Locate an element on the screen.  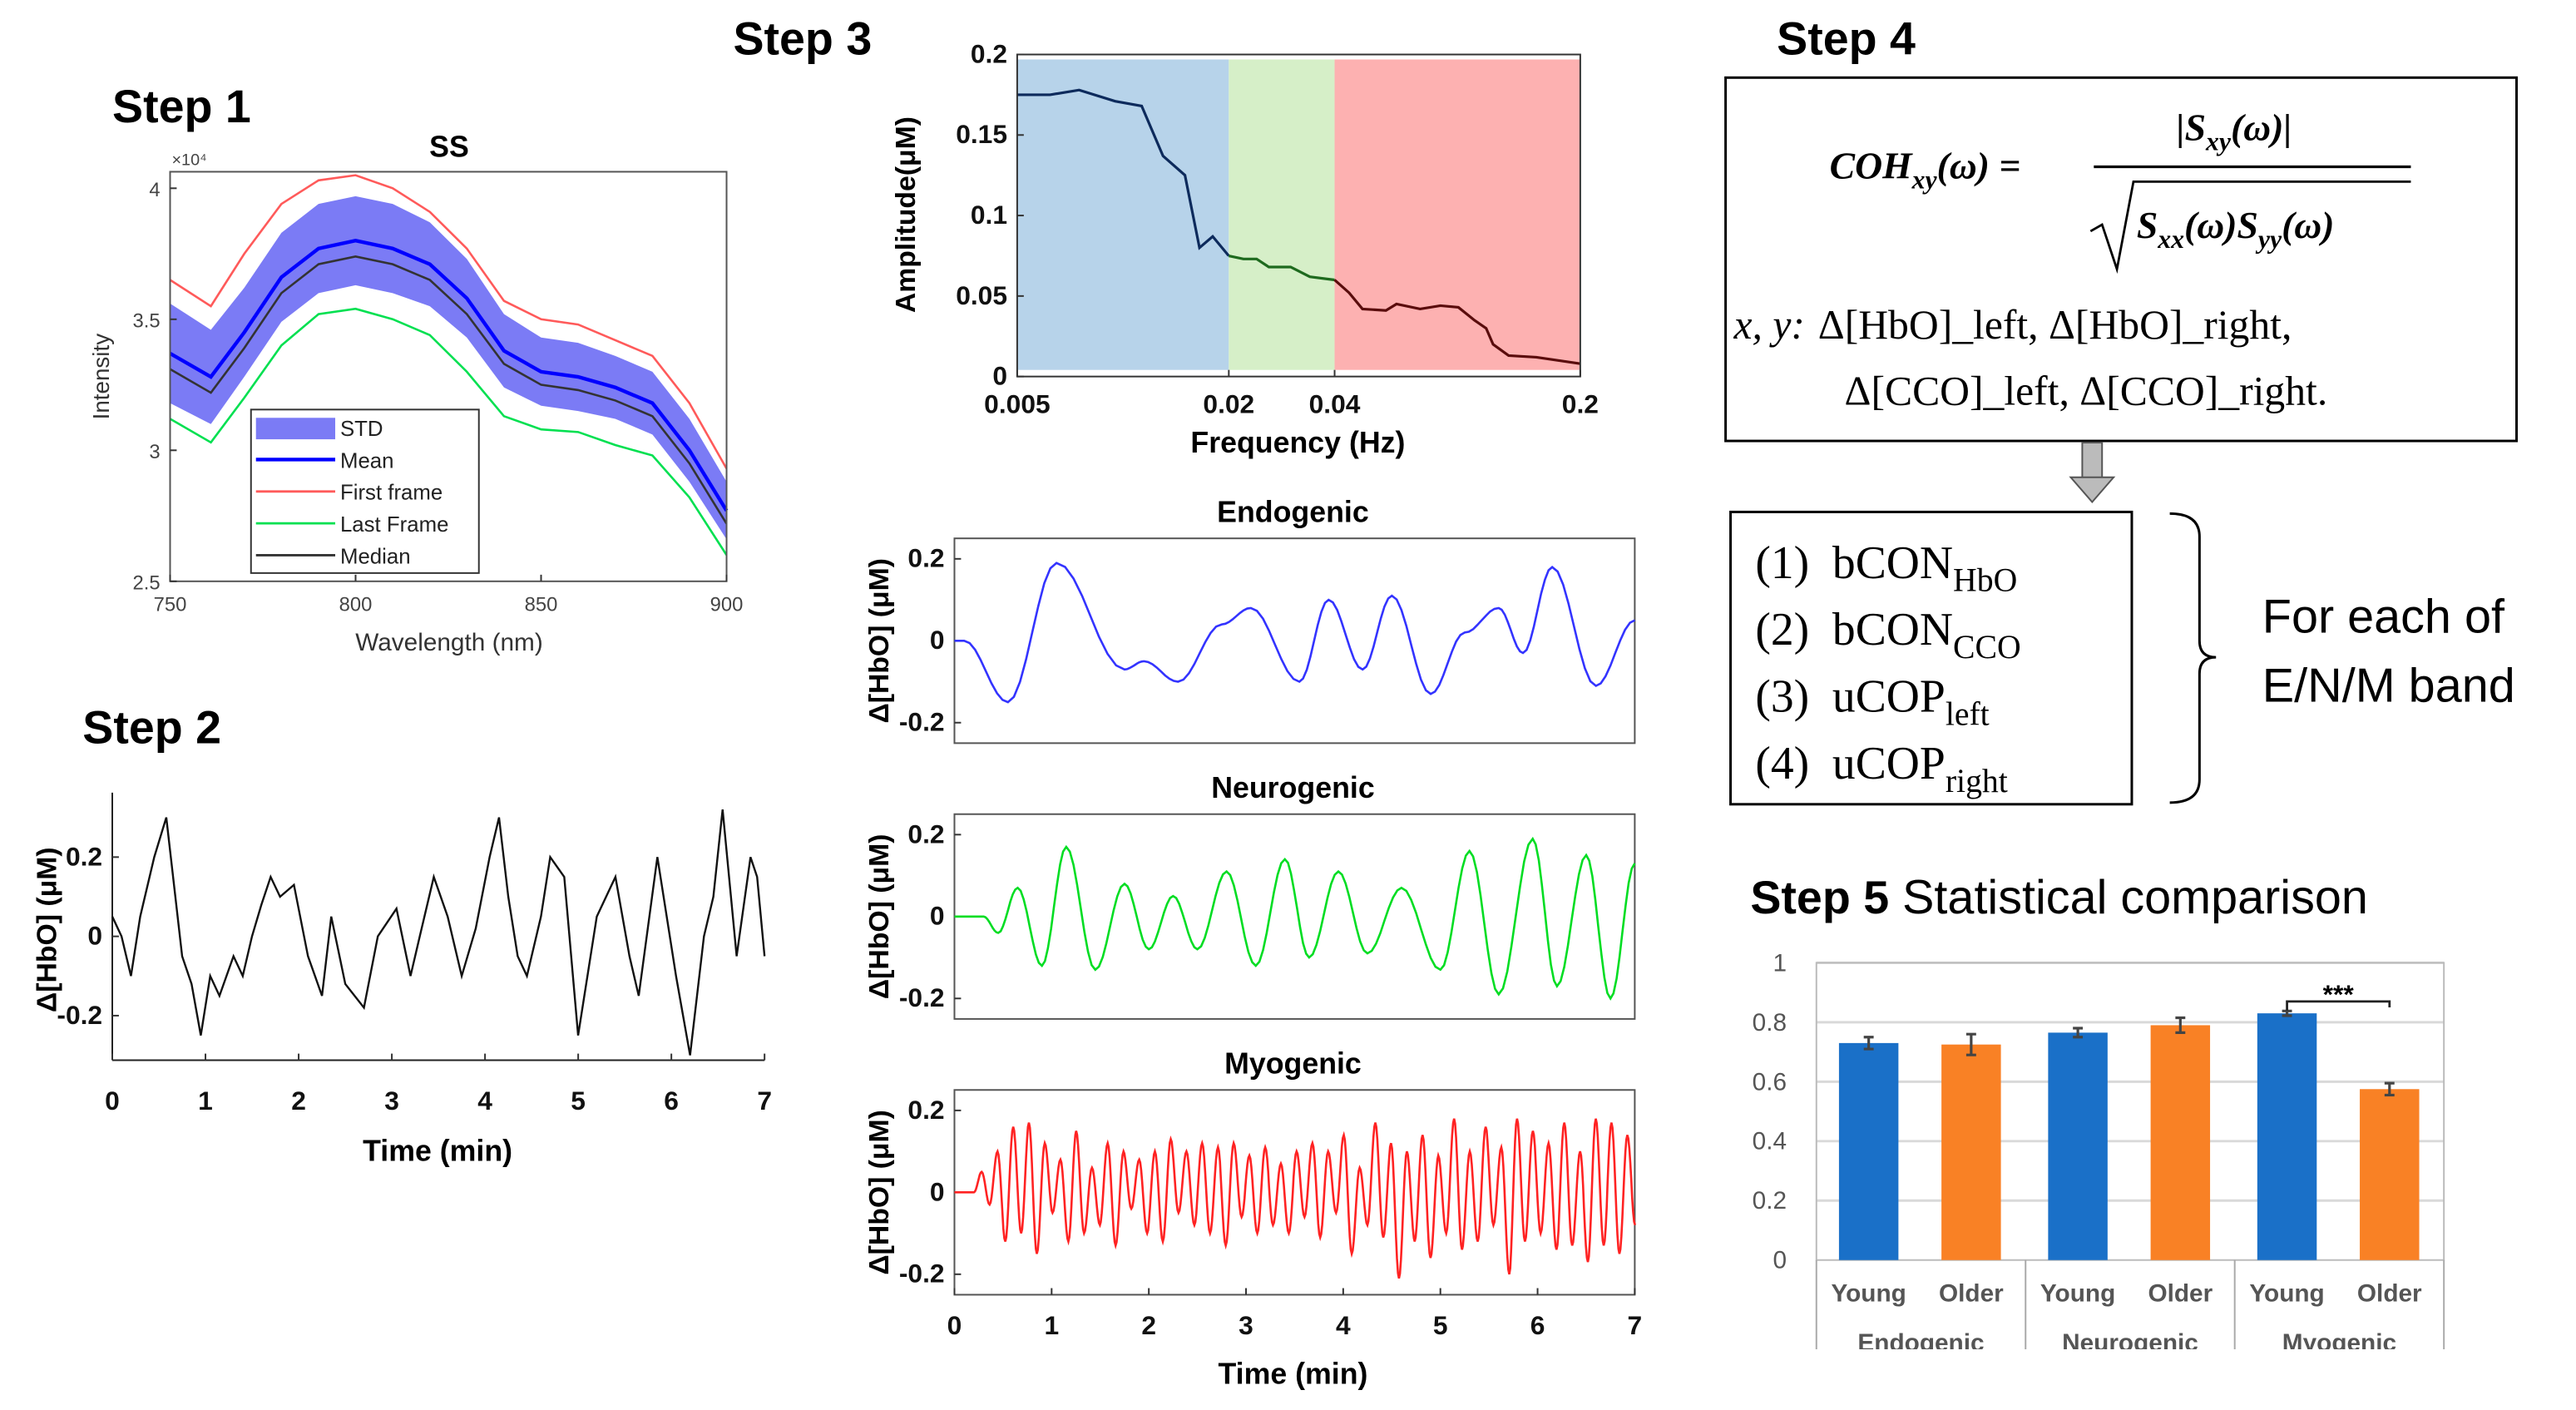
significance-bracket is located at coordinates (2338, 1005).